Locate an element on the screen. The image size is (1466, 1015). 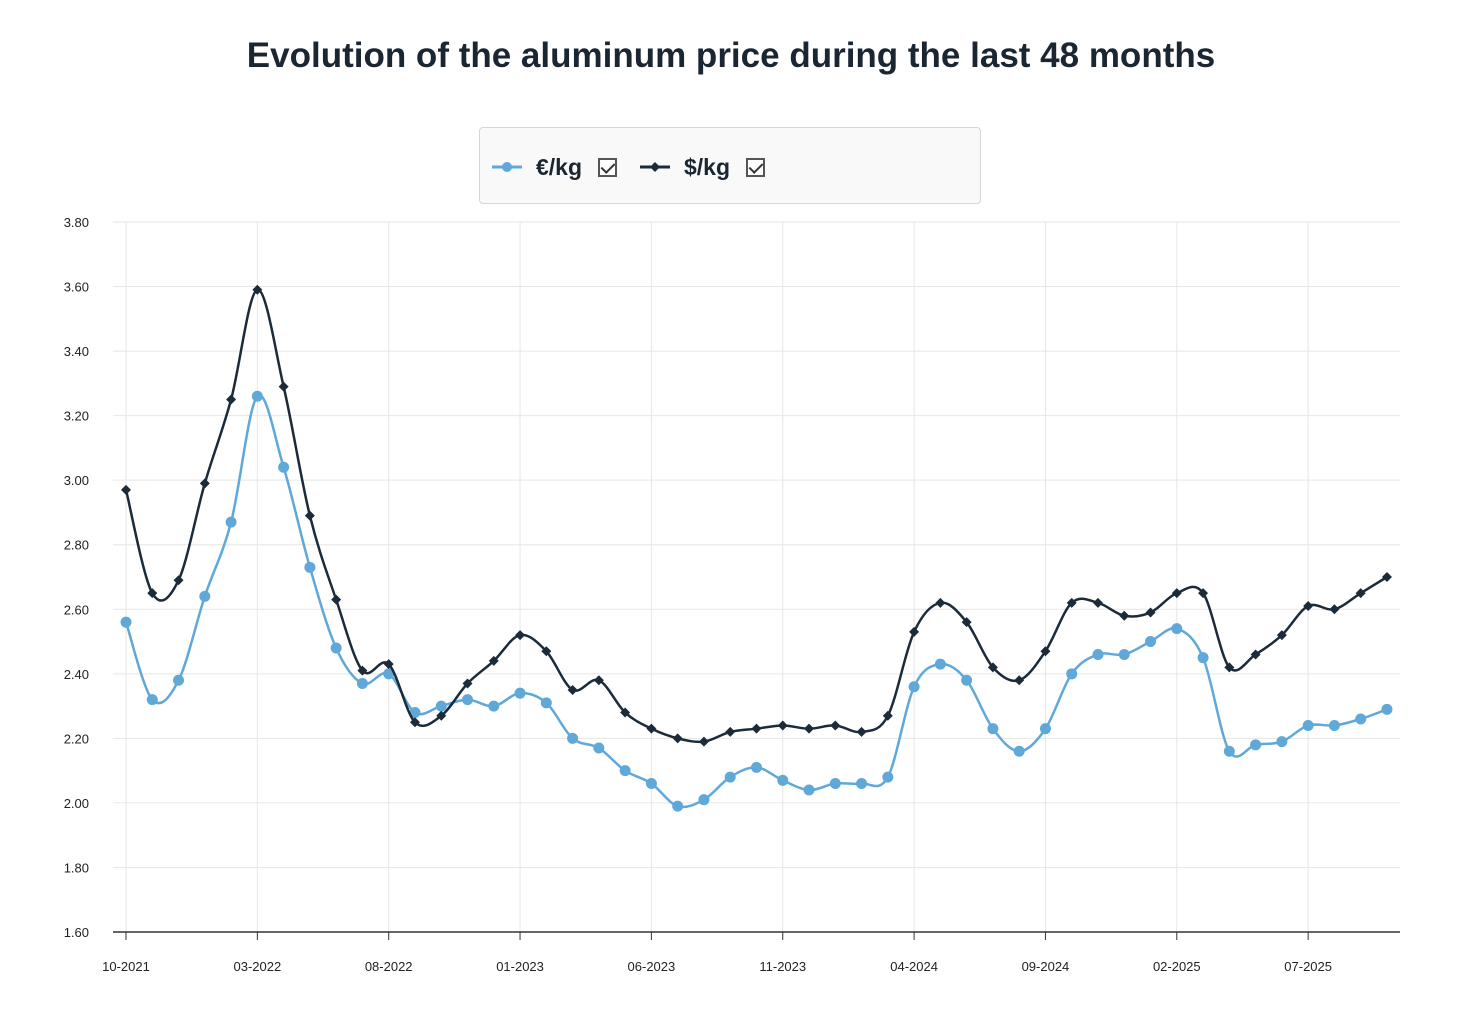
legend-label: €/kg is located at coordinates (559, 166).